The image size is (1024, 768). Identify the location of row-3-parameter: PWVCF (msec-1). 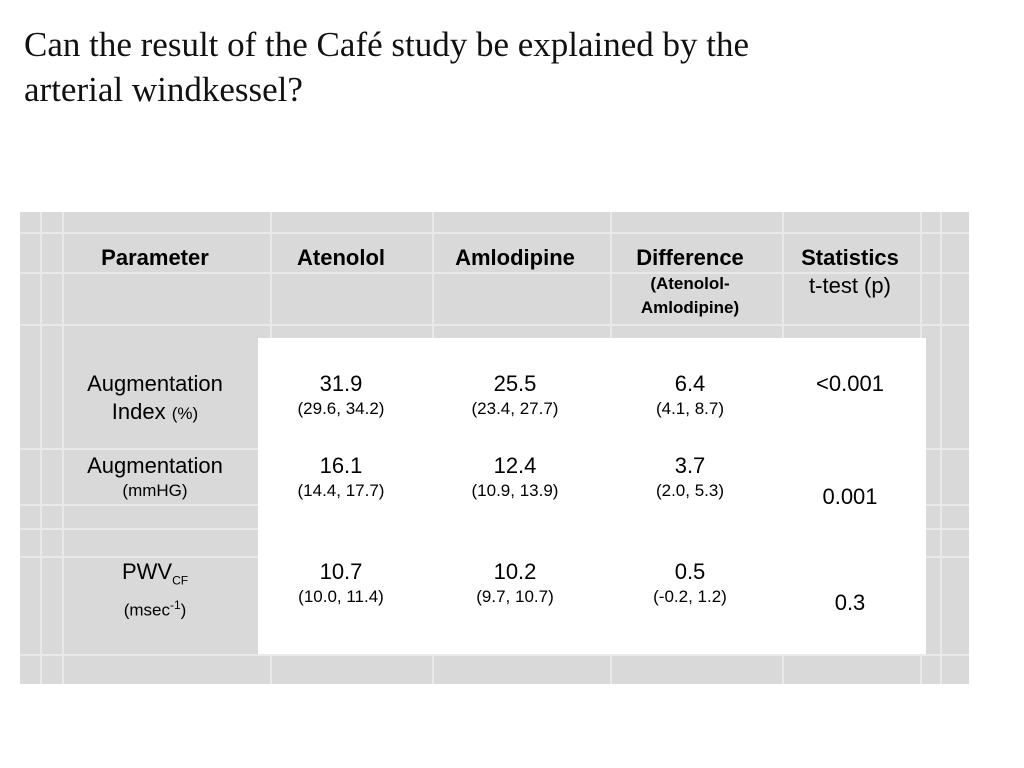
(155, 590).